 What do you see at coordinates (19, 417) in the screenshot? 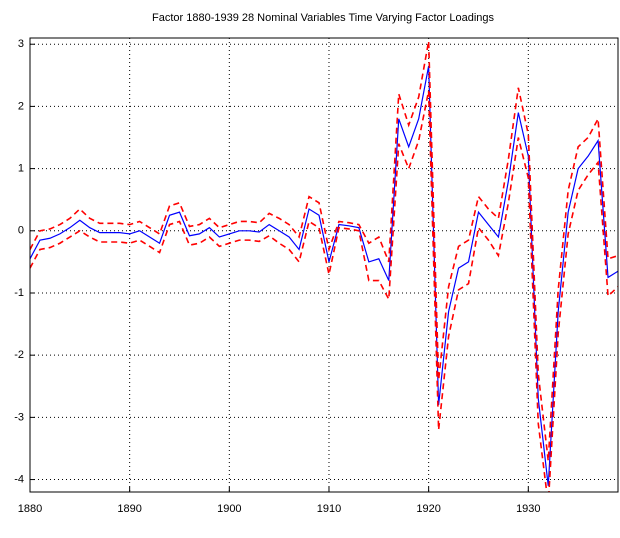
I see `y-tick-label: -3` at bounding box center [19, 417].